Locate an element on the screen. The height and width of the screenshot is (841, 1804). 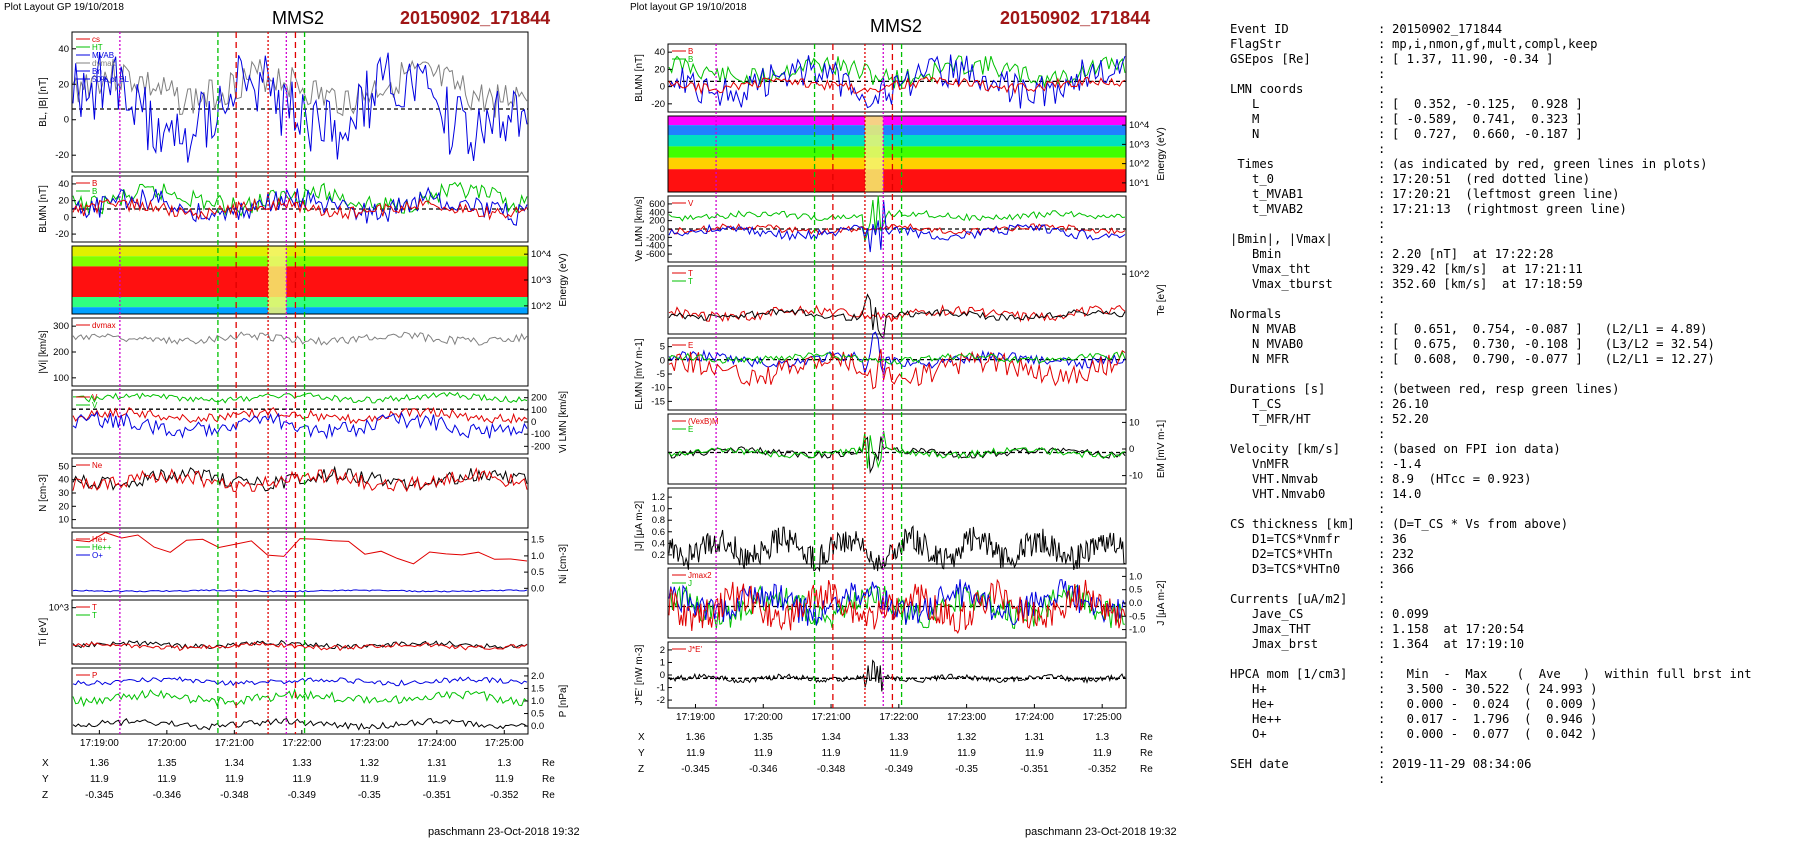
left-plot-header: Plot Layout GP 19/10/2018 is located at coordinates (64, 7).